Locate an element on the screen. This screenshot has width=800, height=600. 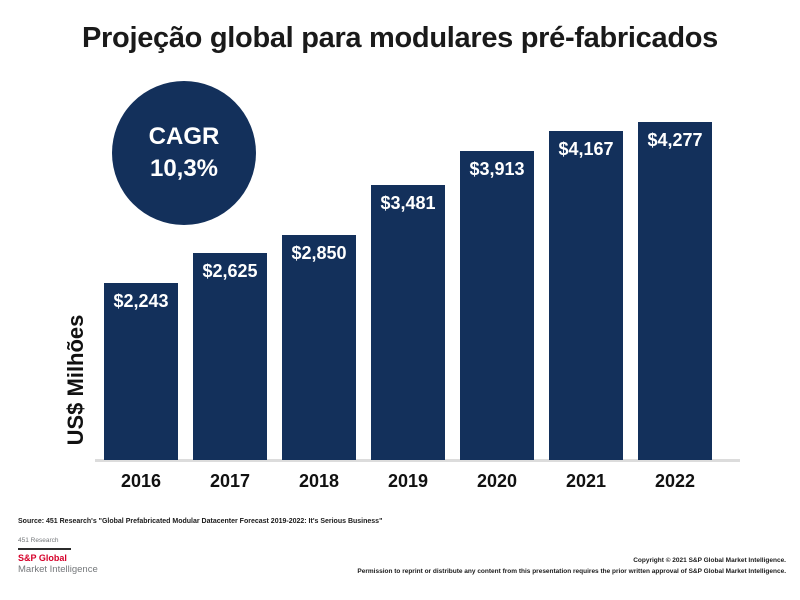
bar-2019: $3,481 is located at coordinates (408, 322).